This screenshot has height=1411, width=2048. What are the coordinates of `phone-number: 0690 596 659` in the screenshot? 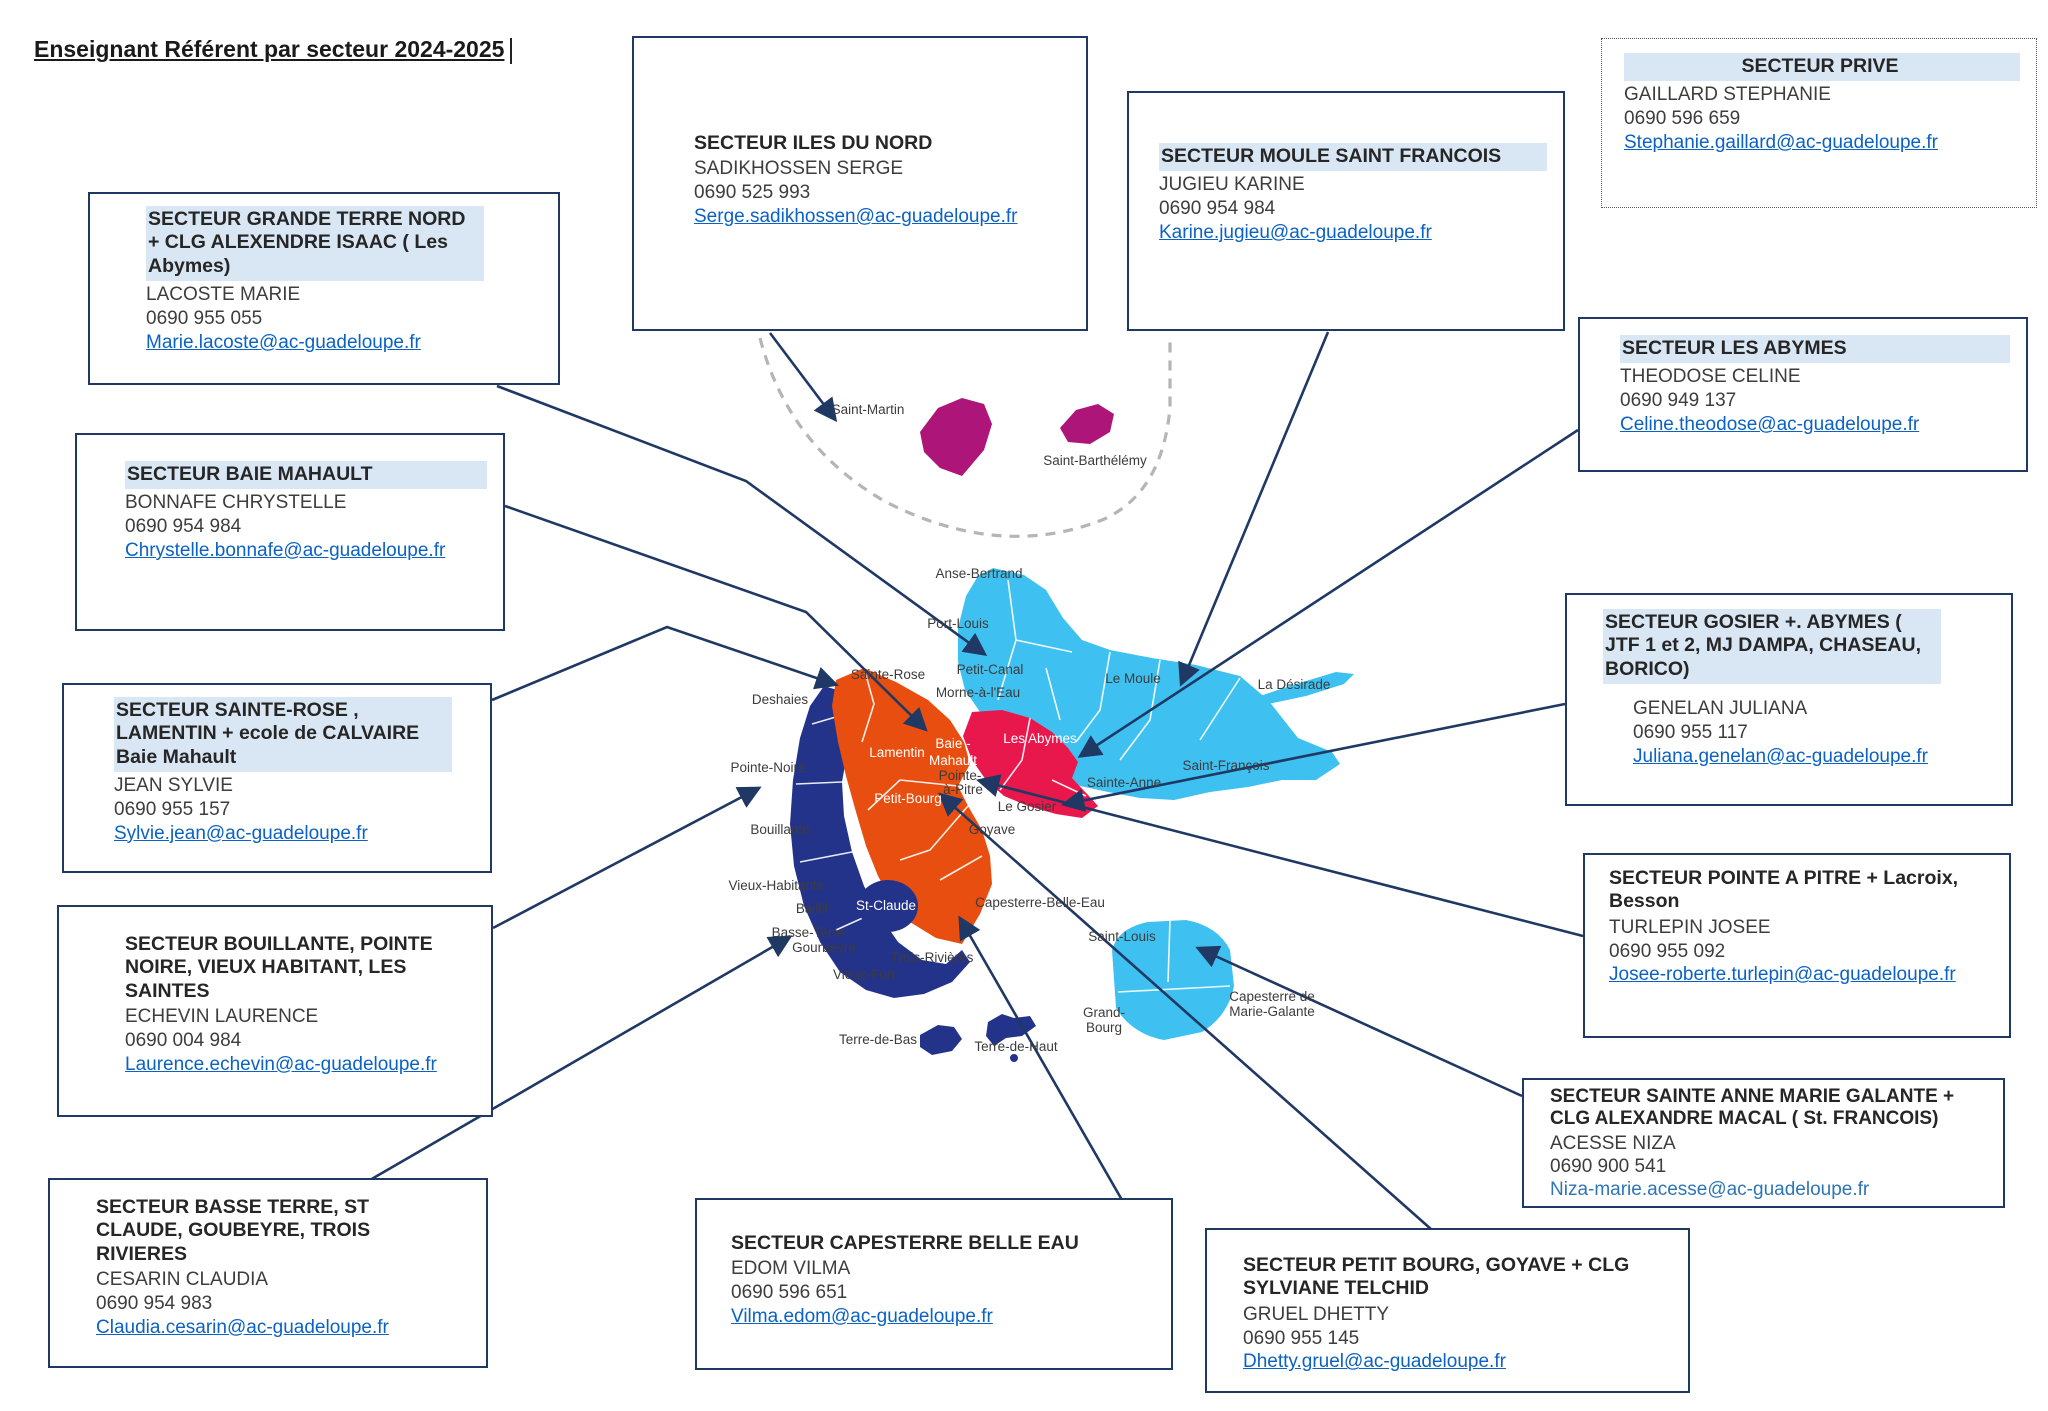 It's located at (1682, 119).